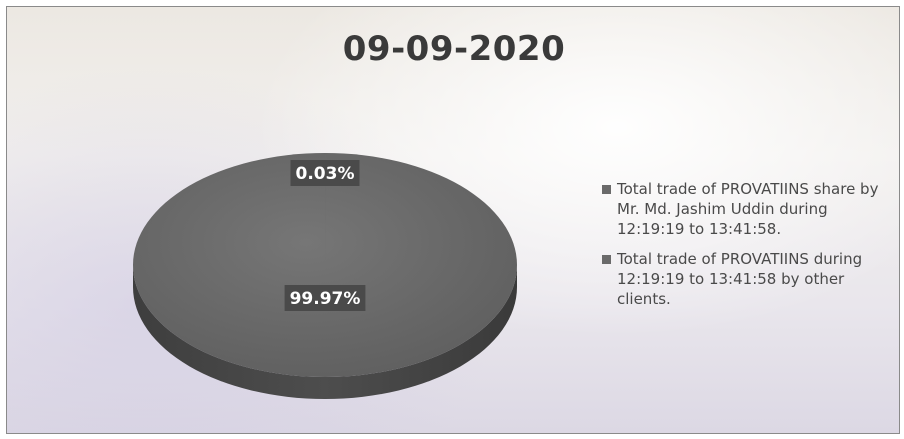  I want to click on slice-label-0: 0.03%, so click(325, 173).